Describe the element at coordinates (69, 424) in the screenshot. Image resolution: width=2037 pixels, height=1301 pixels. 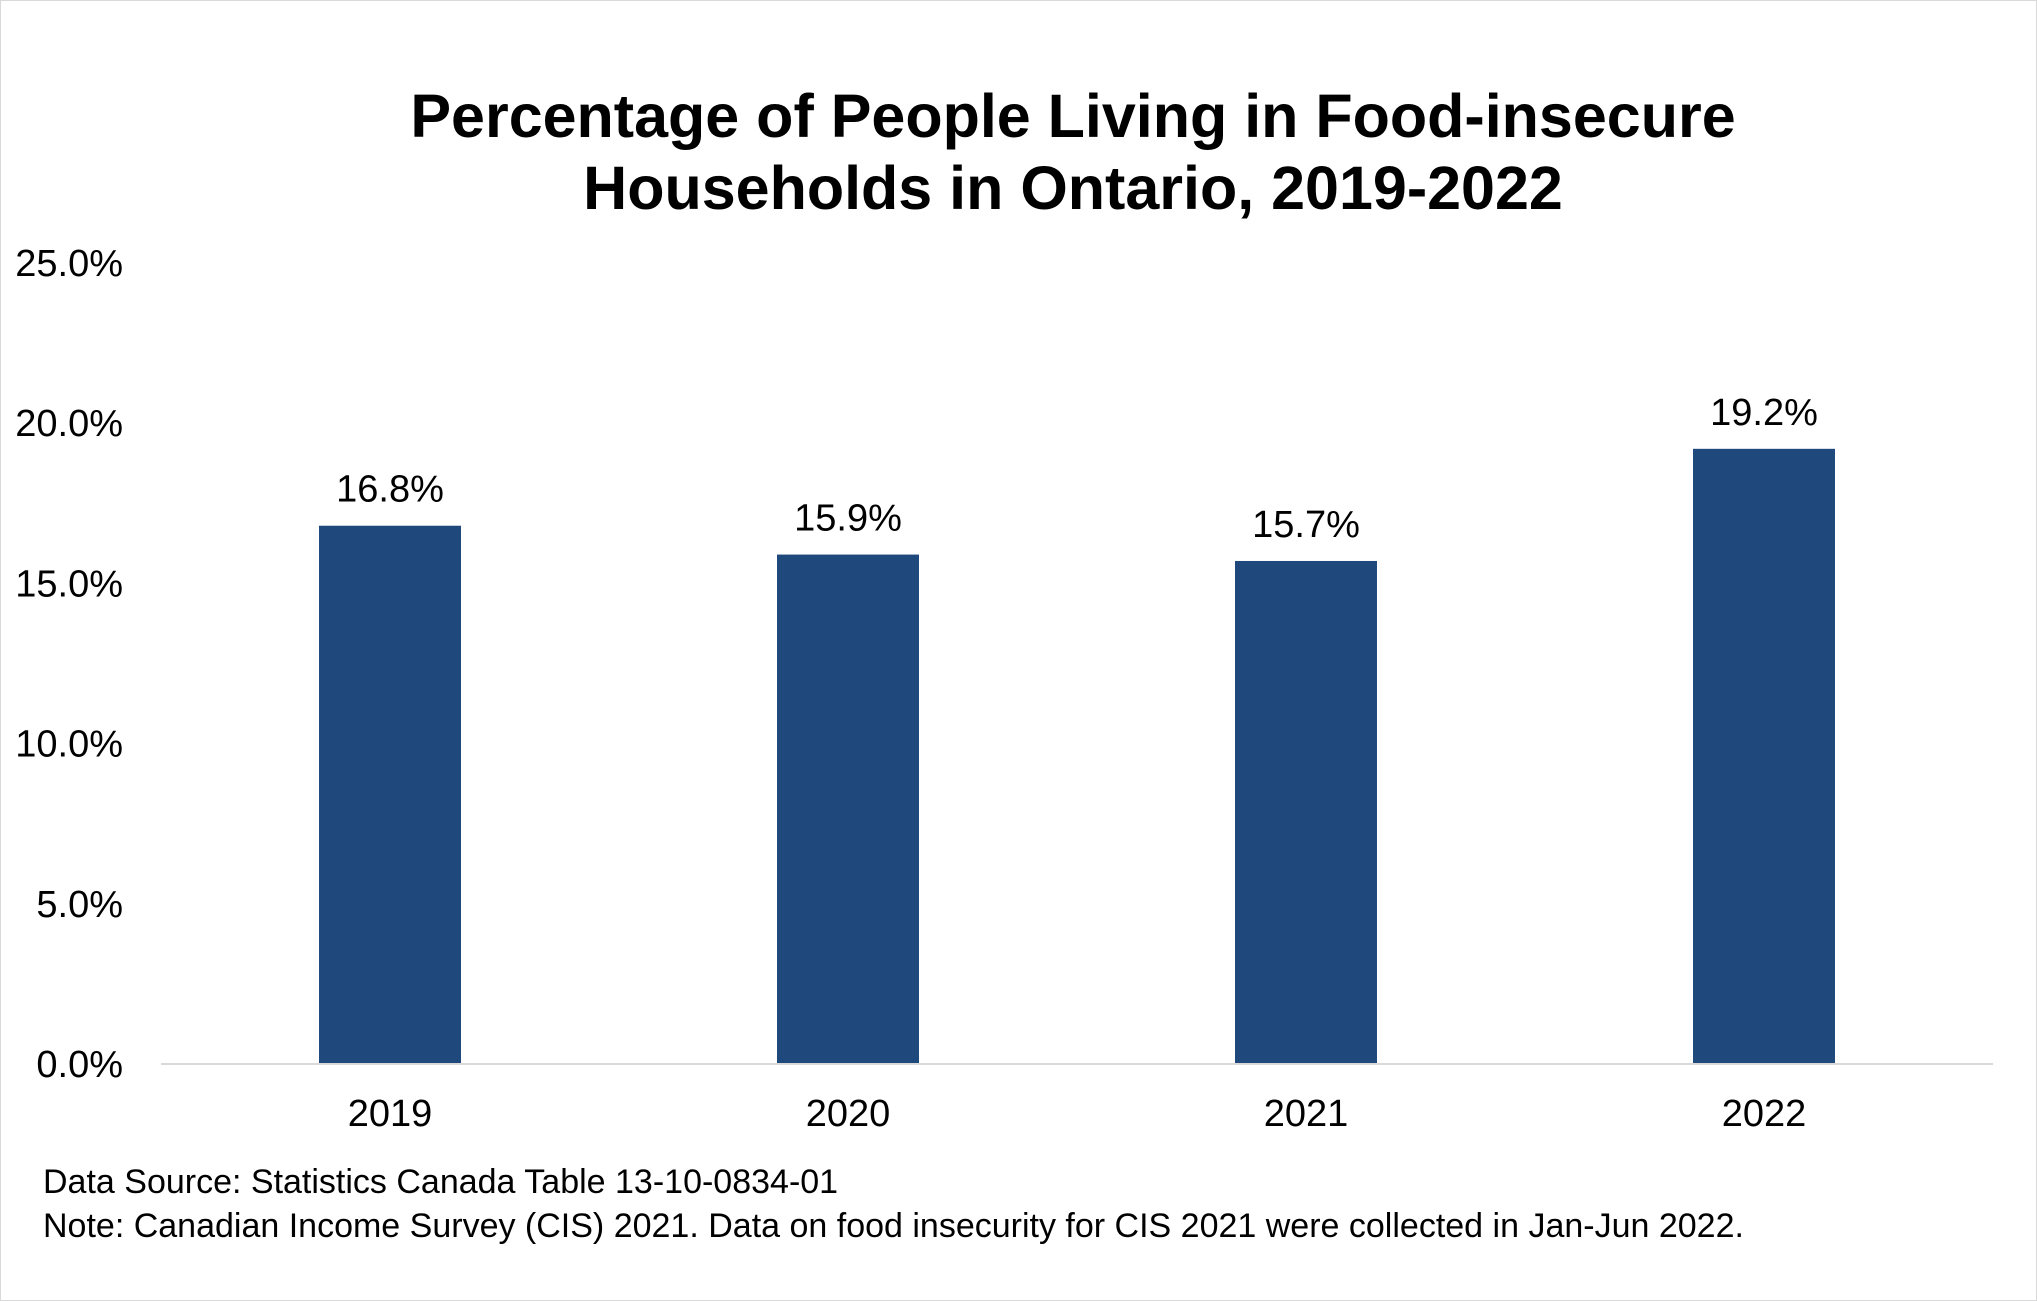
I see `y-tick-label: 20.0%` at that location.